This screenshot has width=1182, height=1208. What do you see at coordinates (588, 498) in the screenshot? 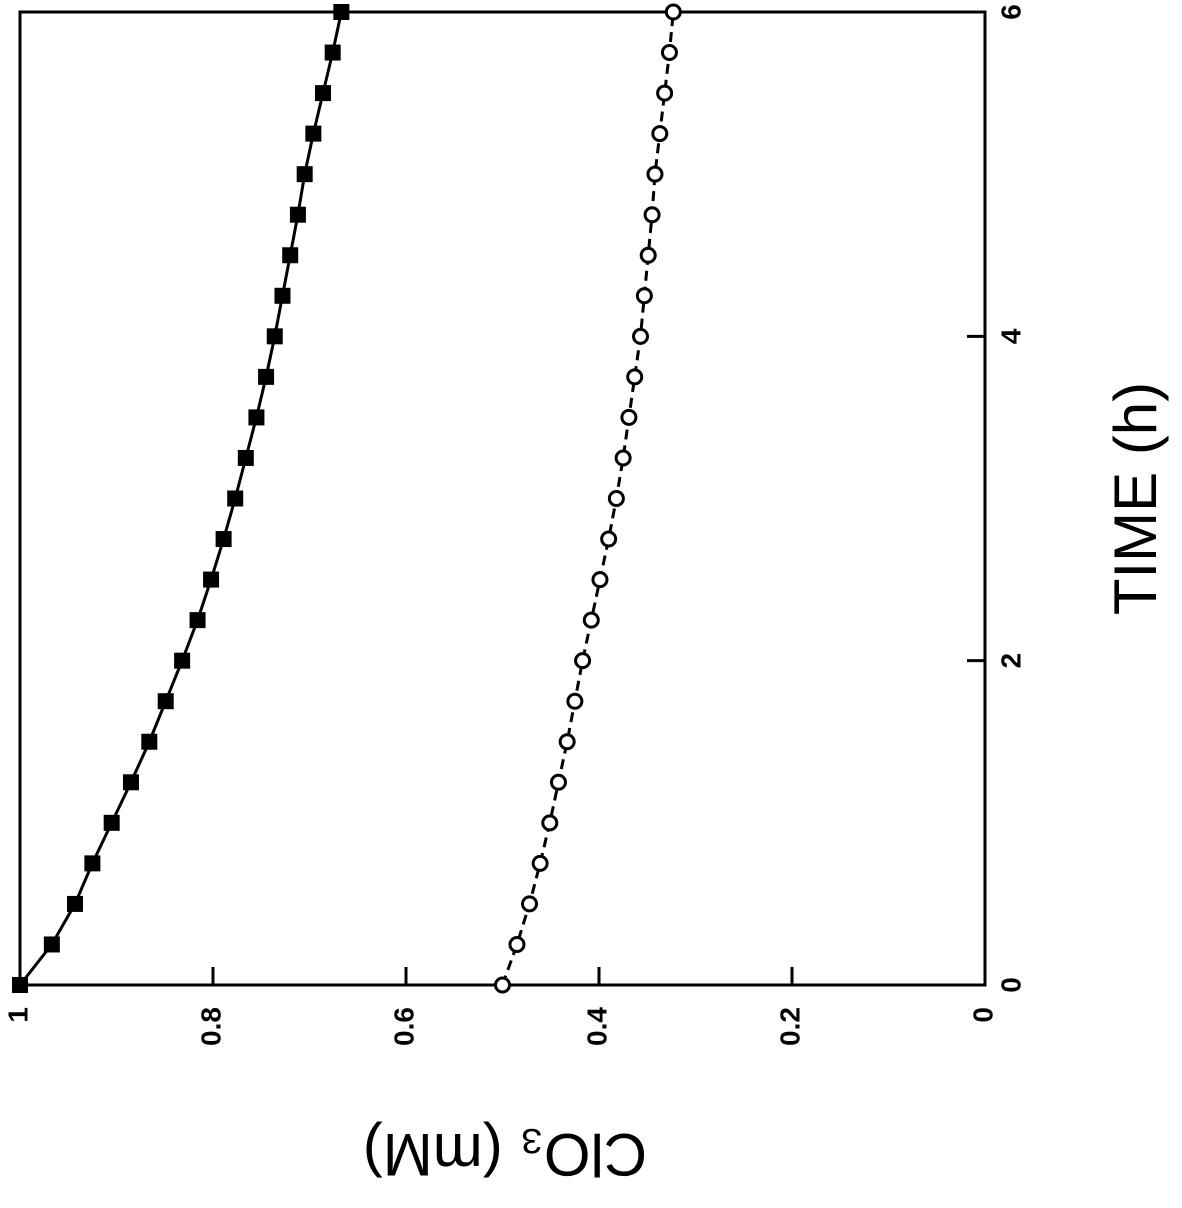
I see `series-line` at bounding box center [588, 498].